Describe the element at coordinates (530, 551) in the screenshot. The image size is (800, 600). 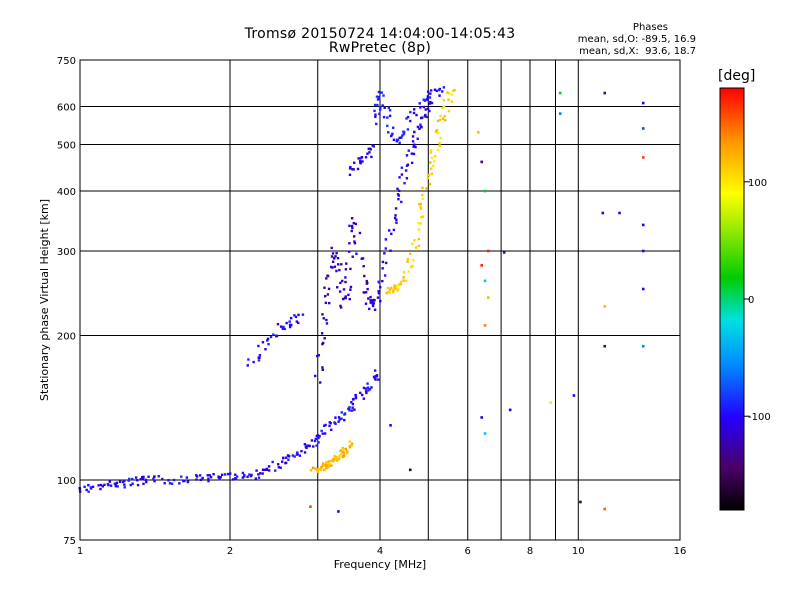
I see `x-tick-label: 8` at that location.